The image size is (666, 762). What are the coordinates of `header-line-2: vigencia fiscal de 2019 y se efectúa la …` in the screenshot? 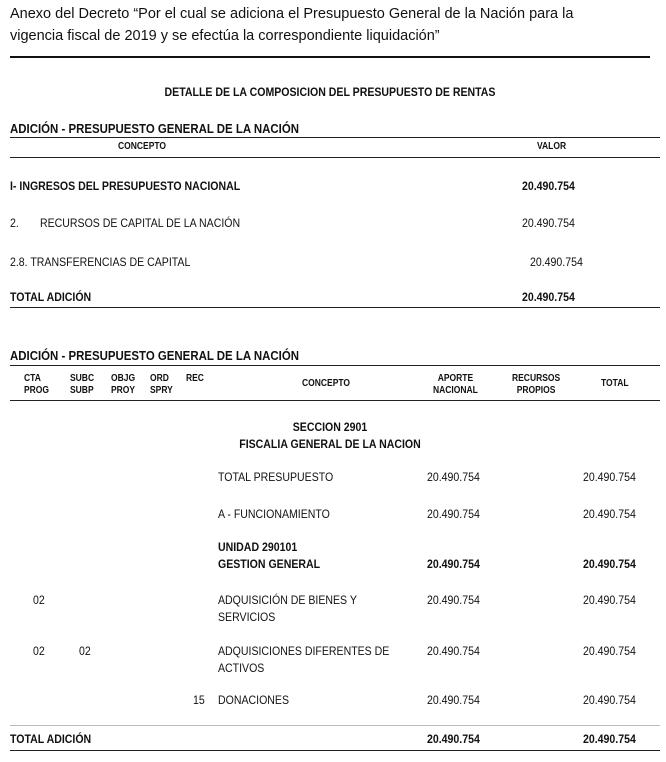 It's located at (225, 36).